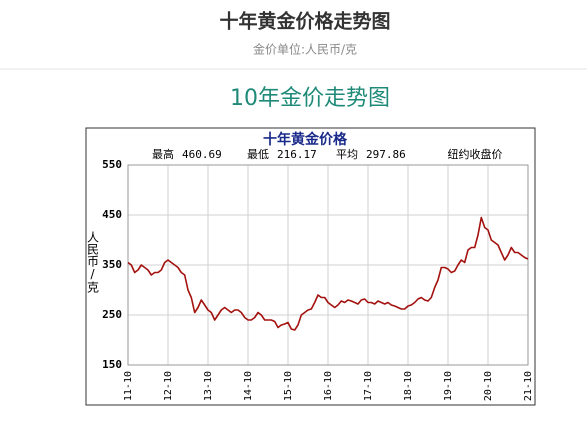 This screenshot has width=587, height=441. Describe the element at coordinates (112, 214) in the screenshot. I see `y-tick-label: 450` at that location.